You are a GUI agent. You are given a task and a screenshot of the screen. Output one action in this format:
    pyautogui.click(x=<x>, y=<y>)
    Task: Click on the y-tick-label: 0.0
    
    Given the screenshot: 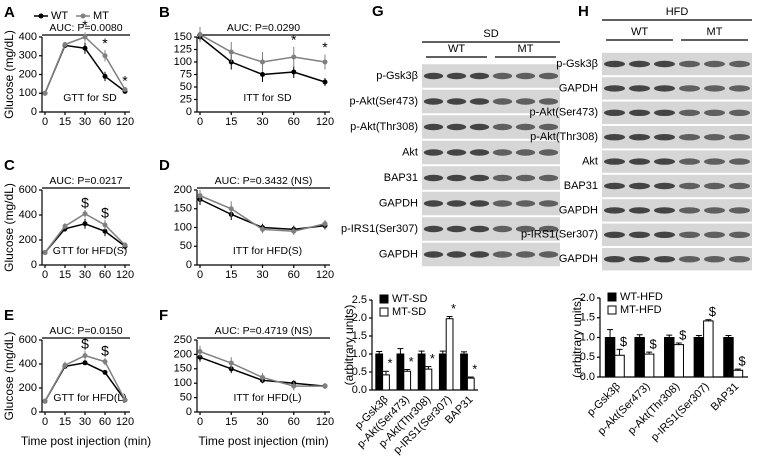 What is the action you would take?
    pyautogui.click(x=587, y=377)
    